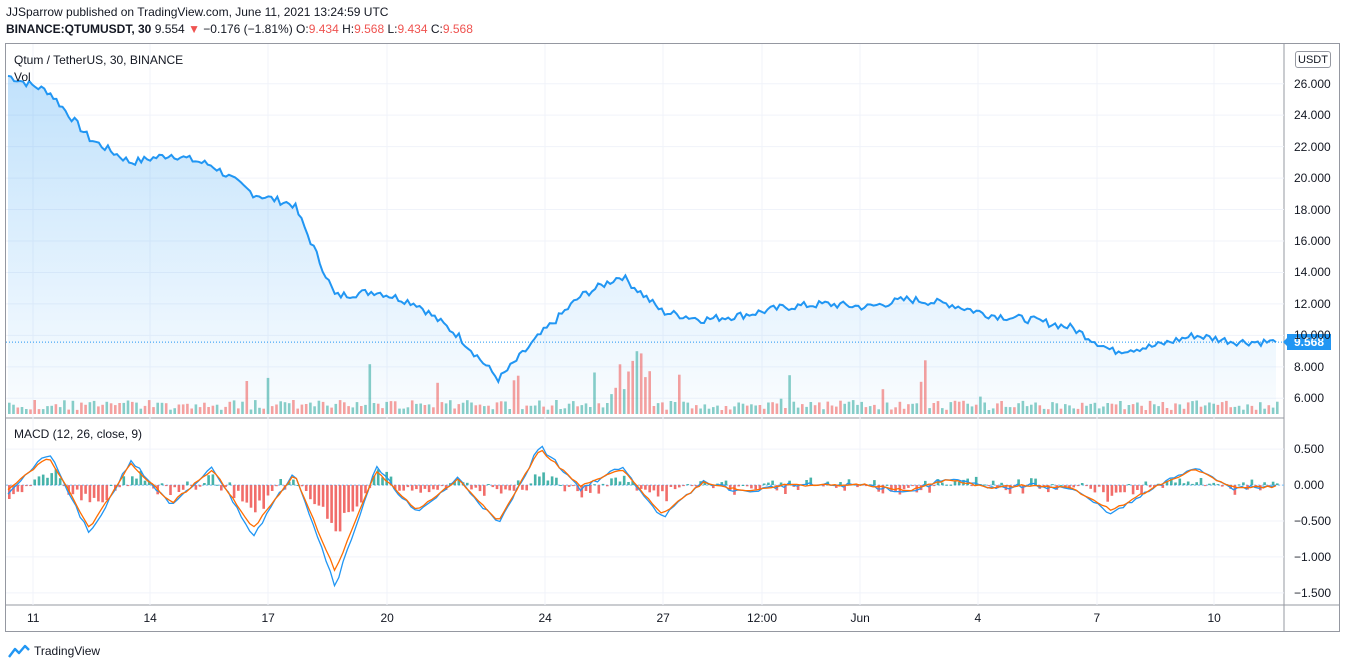 The width and height of the screenshot is (1348, 670). I want to click on currency-button: USDT, so click(1313, 59).